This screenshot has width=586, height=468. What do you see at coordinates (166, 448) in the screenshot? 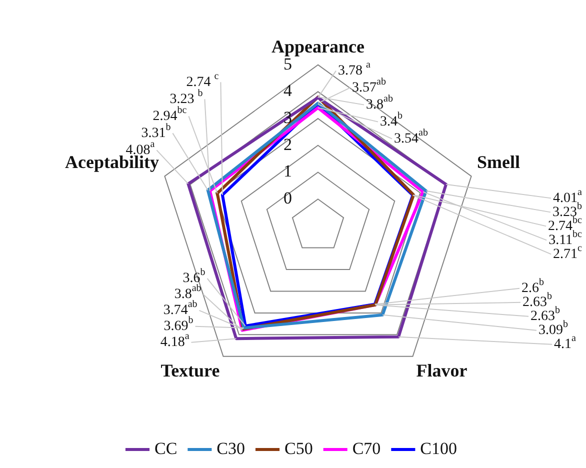
I see `legend-label: CC` at bounding box center [166, 448].